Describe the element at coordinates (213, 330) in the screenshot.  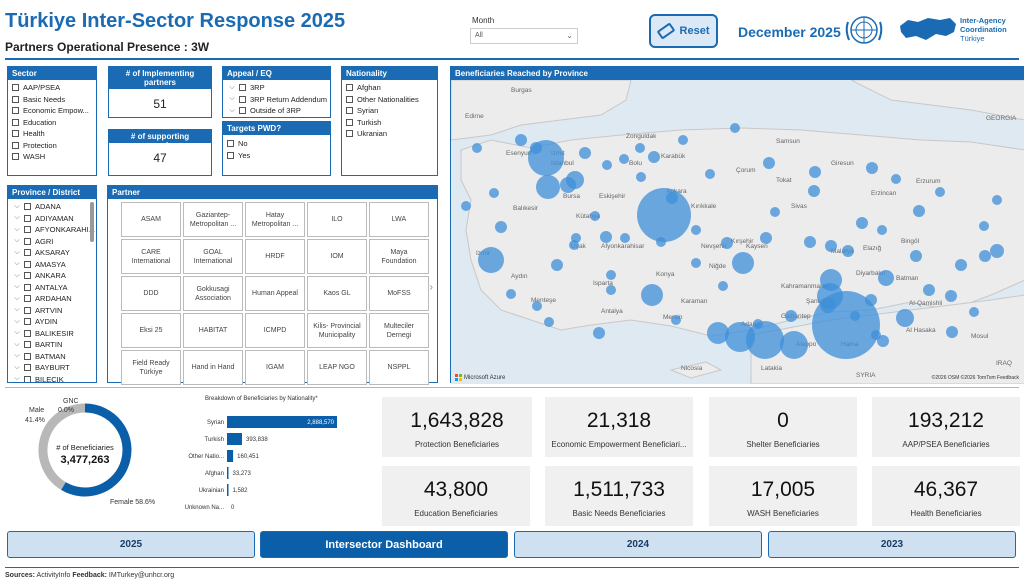
I see `partner-cell: HABITAT` at that location.